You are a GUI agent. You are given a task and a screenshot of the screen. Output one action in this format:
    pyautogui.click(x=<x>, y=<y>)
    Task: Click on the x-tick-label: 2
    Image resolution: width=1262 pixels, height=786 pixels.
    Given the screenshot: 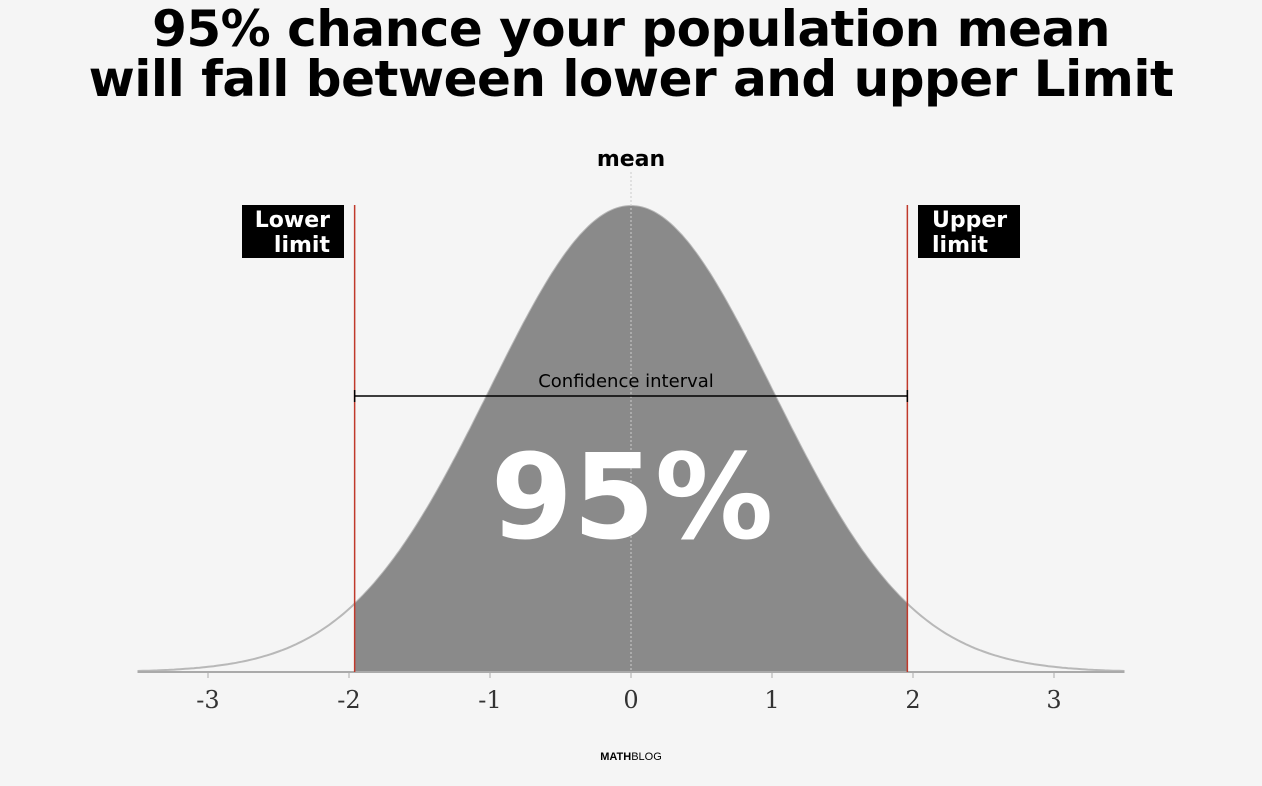 What is the action you would take?
    pyautogui.click(x=912, y=700)
    